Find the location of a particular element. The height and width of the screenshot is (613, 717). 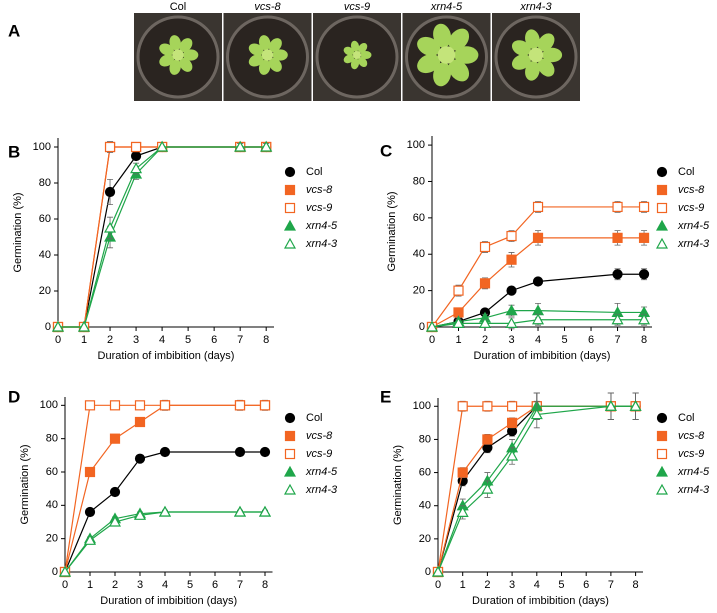

legend-label: xrn4-3 is located at coordinates (321, 490).